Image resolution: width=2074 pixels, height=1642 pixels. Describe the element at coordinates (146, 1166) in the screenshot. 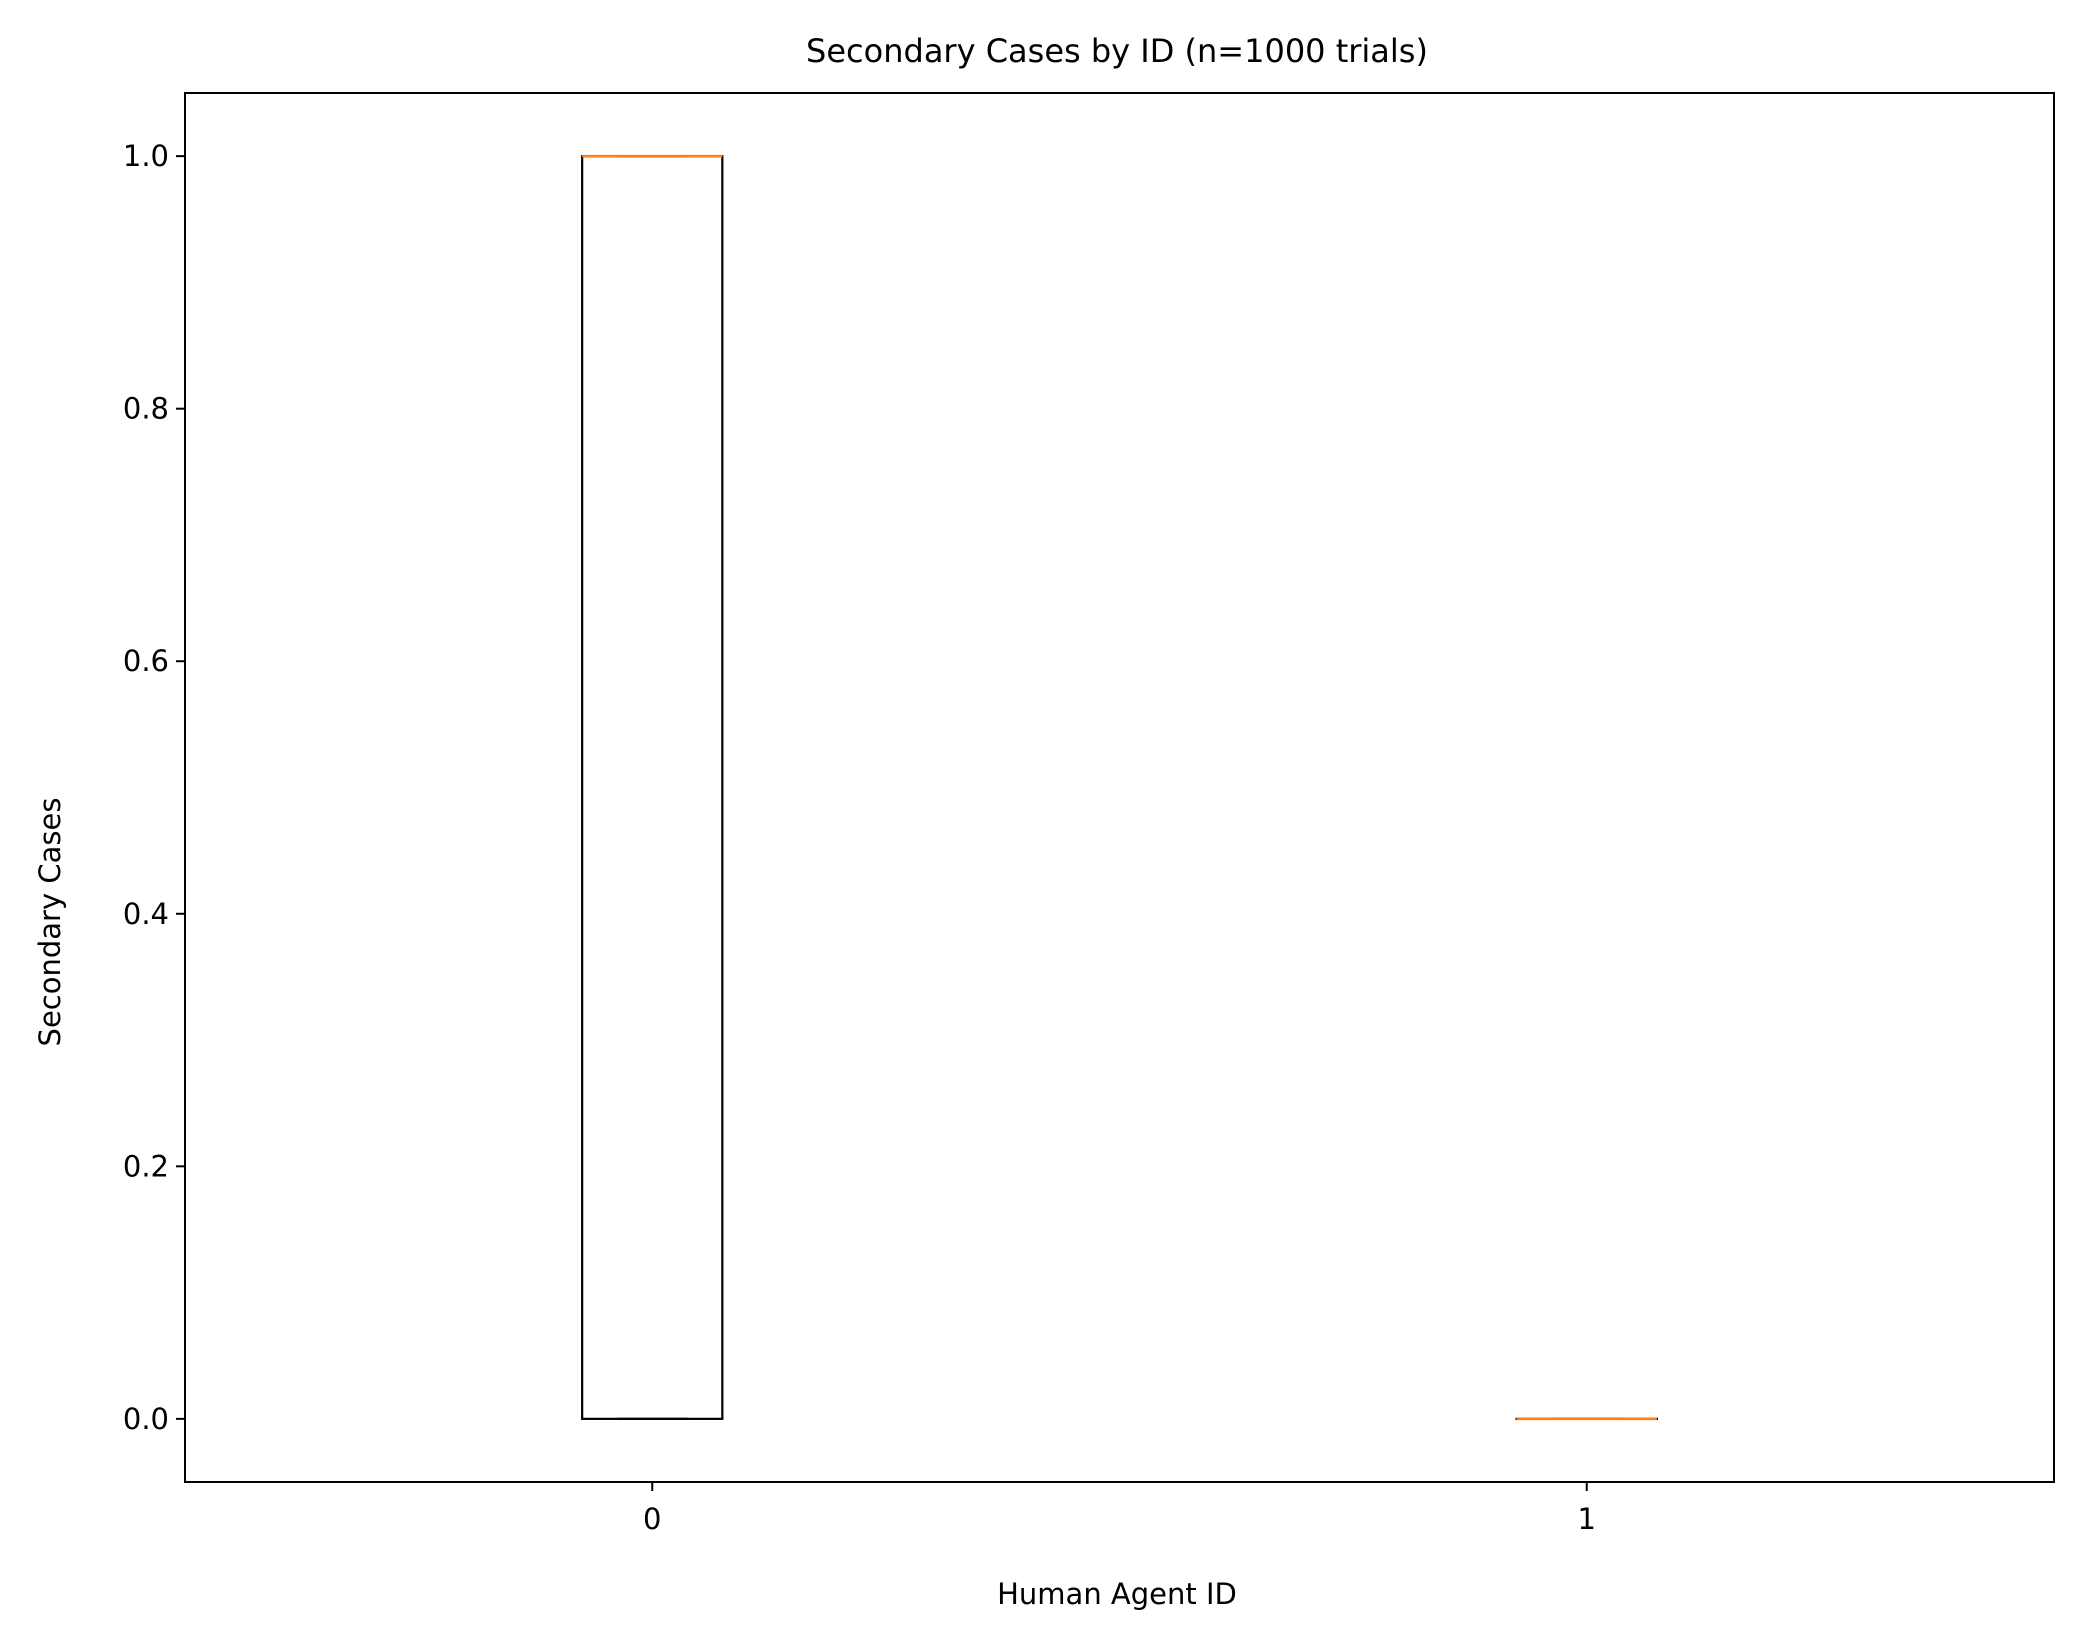

I see `y-tick-label: 0.2` at that location.